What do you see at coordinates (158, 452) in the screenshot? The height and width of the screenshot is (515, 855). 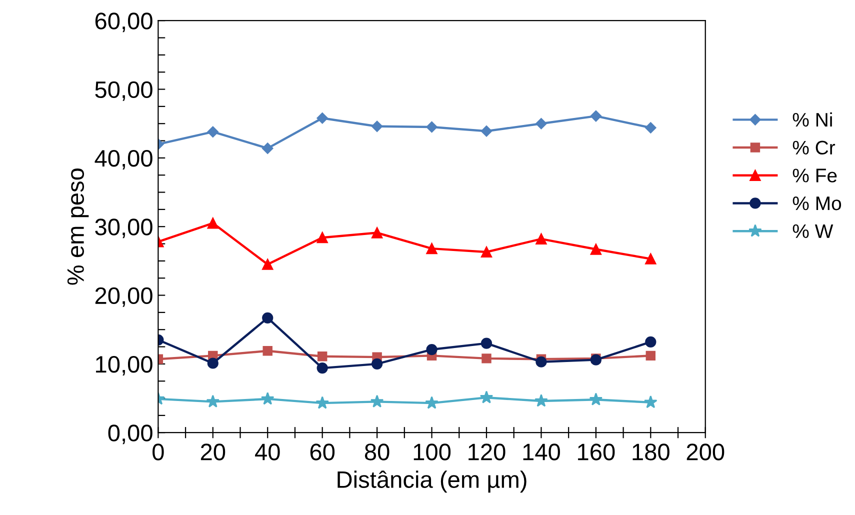 I see `x-tick-label: 0` at bounding box center [158, 452].